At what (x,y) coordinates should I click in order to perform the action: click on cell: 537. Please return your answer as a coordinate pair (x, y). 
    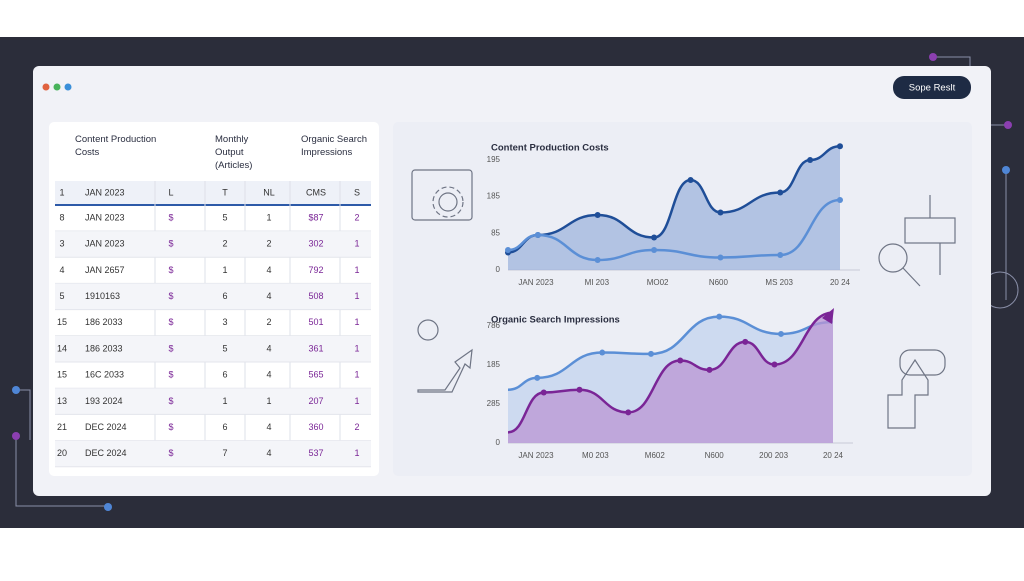
    Looking at the image, I should click on (315, 453).